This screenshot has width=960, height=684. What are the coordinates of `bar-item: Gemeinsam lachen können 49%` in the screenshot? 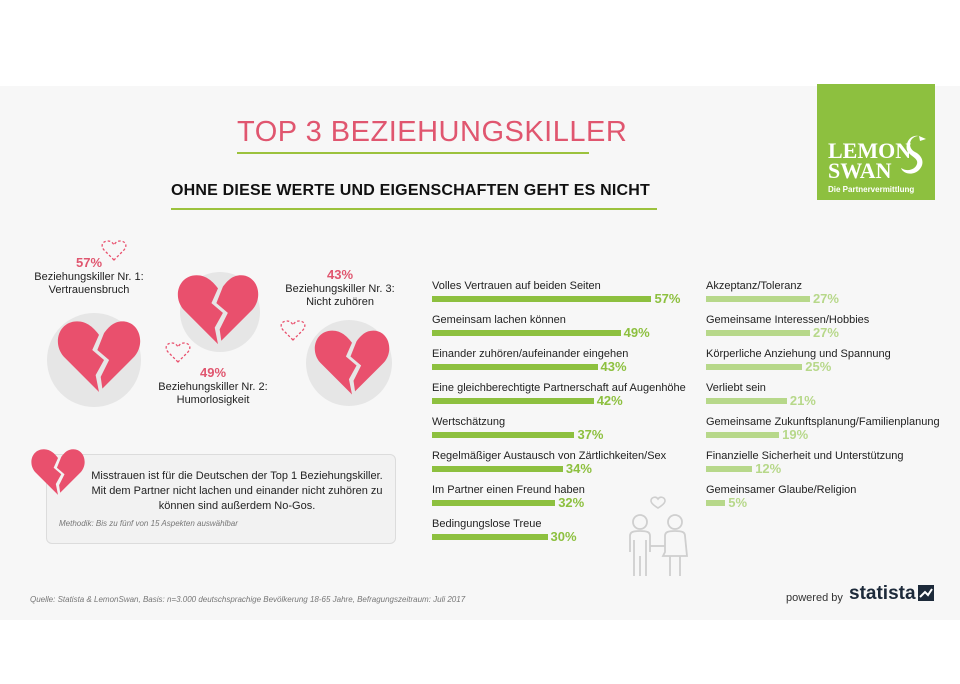 It's located at (562, 330).